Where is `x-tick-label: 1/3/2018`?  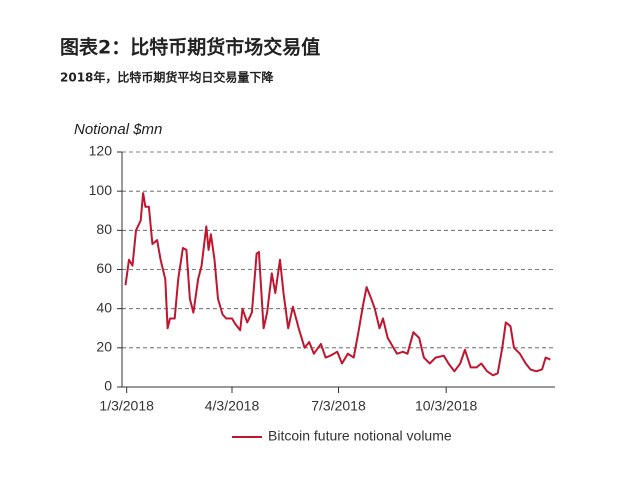
x-tick-label: 1/3/2018 is located at coordinates (126, 406).